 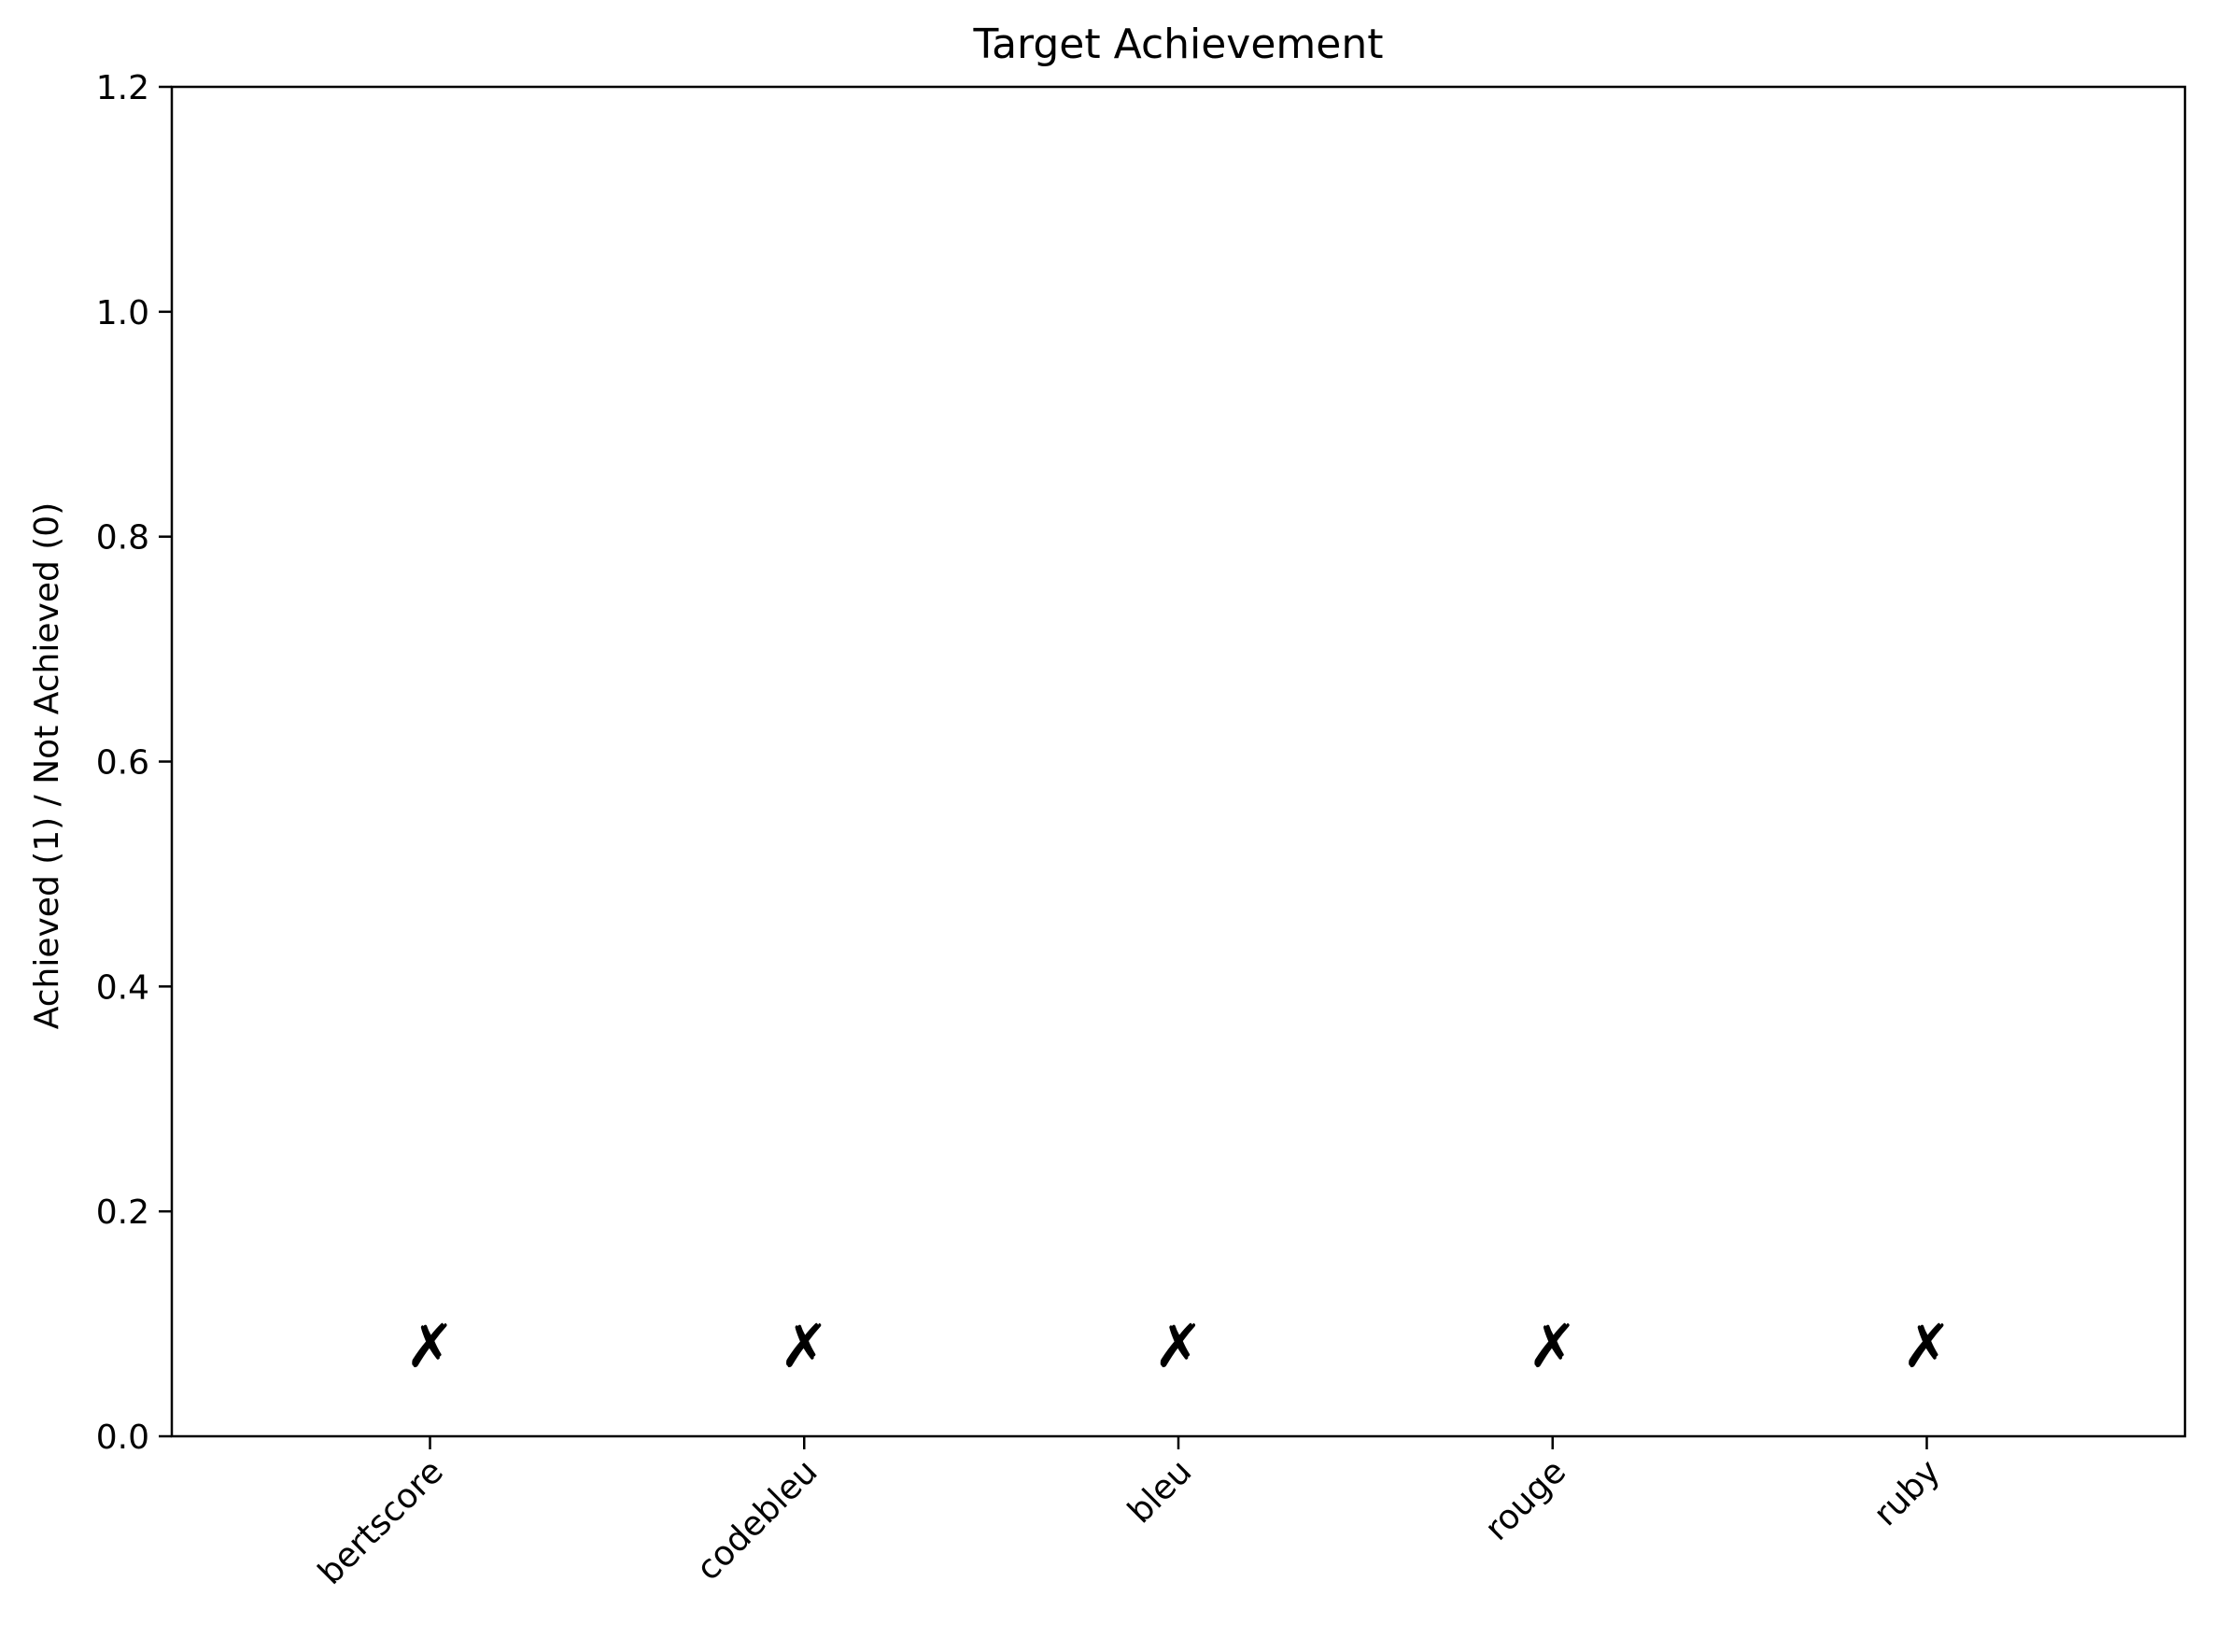 I want to click on y-tick-label: 0.4, so click(x=122, y=987).